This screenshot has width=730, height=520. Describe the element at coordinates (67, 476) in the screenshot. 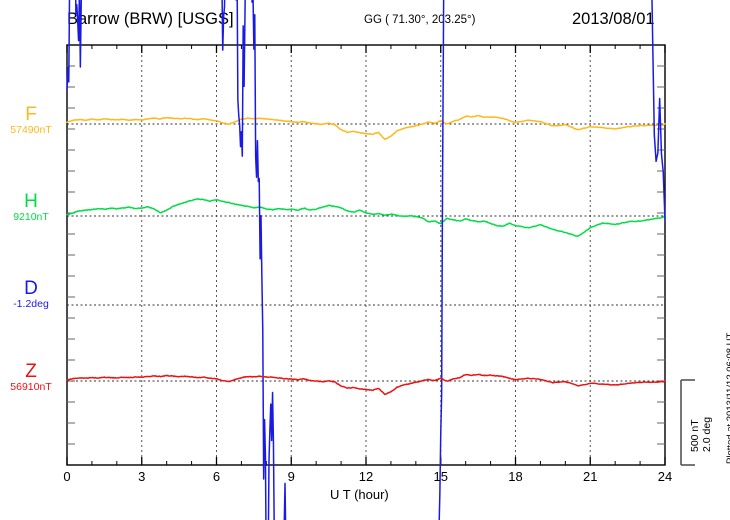

I see `x-tick-label: 0` at that location.